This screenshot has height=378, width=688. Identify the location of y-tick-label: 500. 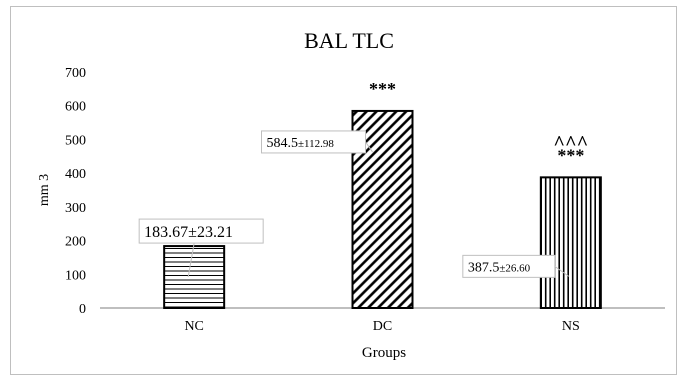
(75, 140).